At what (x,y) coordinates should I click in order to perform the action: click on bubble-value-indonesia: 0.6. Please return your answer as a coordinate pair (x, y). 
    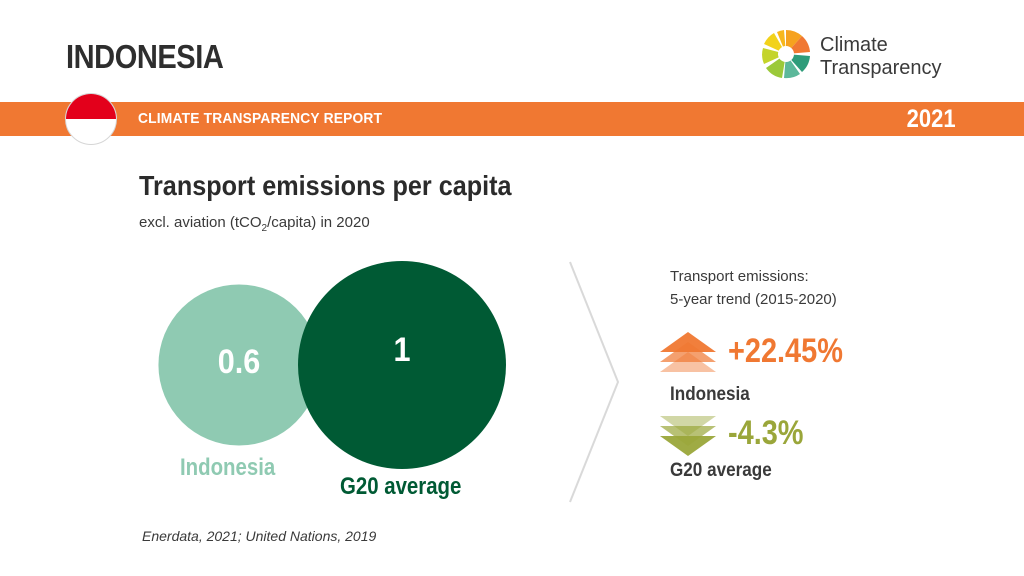
    Looking at the image, I should click on (239, 362).